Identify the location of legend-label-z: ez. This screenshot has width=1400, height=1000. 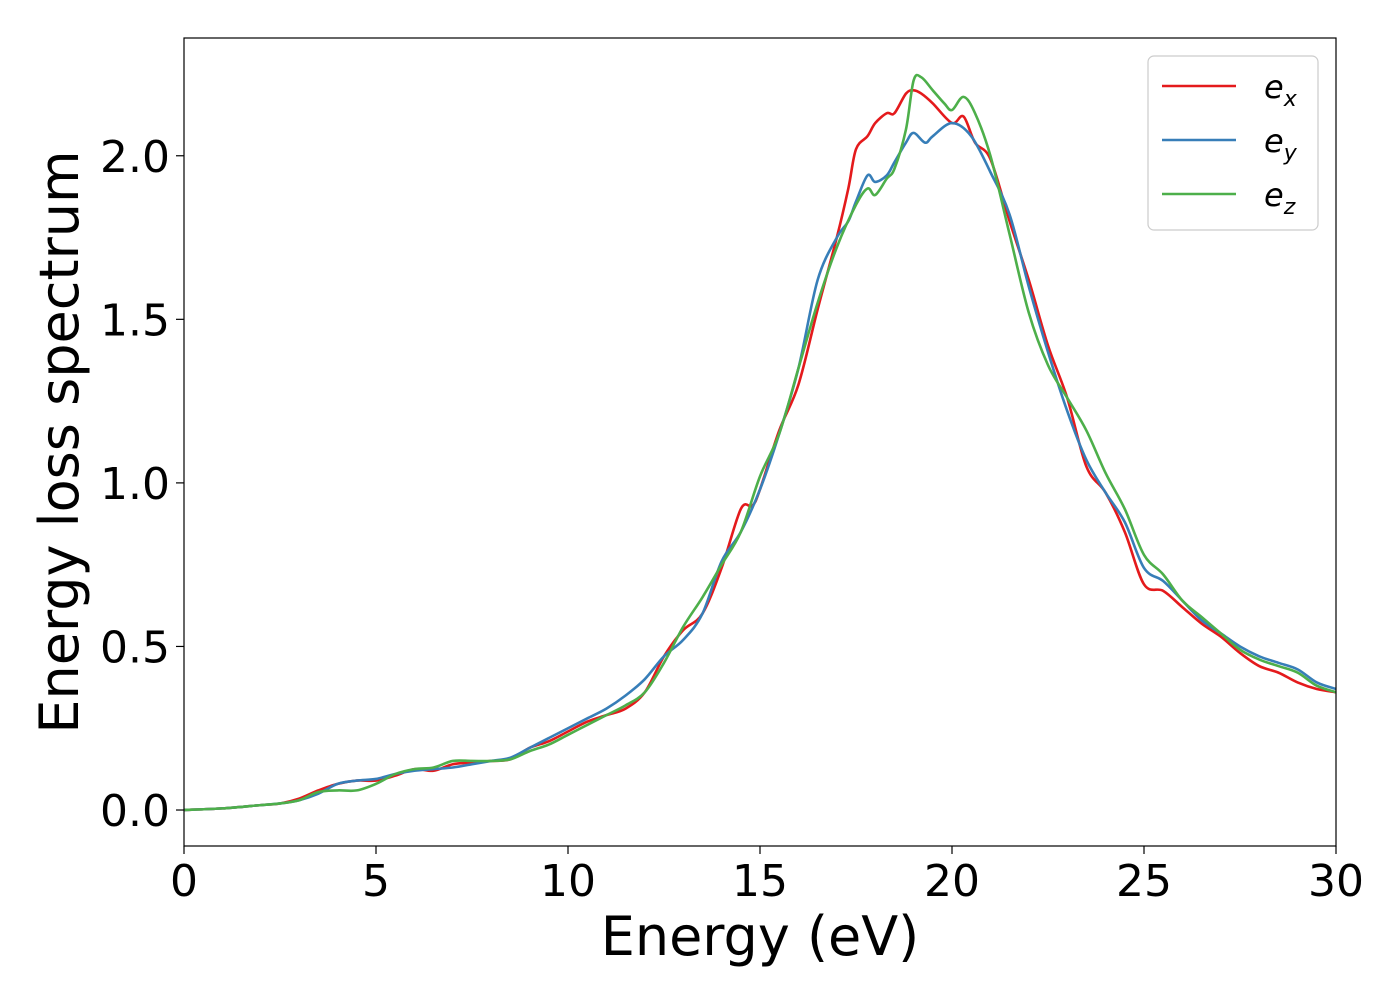
(1280, 198).